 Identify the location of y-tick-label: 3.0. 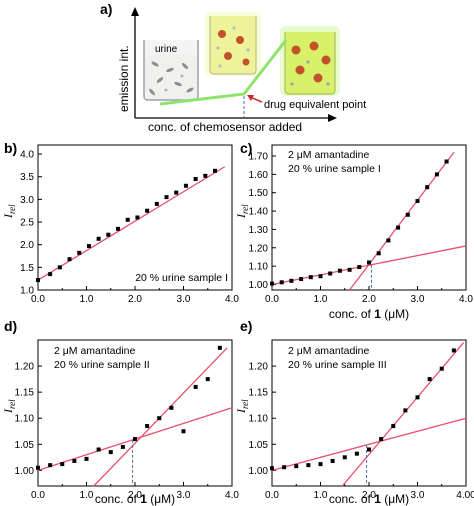
(27, 200).